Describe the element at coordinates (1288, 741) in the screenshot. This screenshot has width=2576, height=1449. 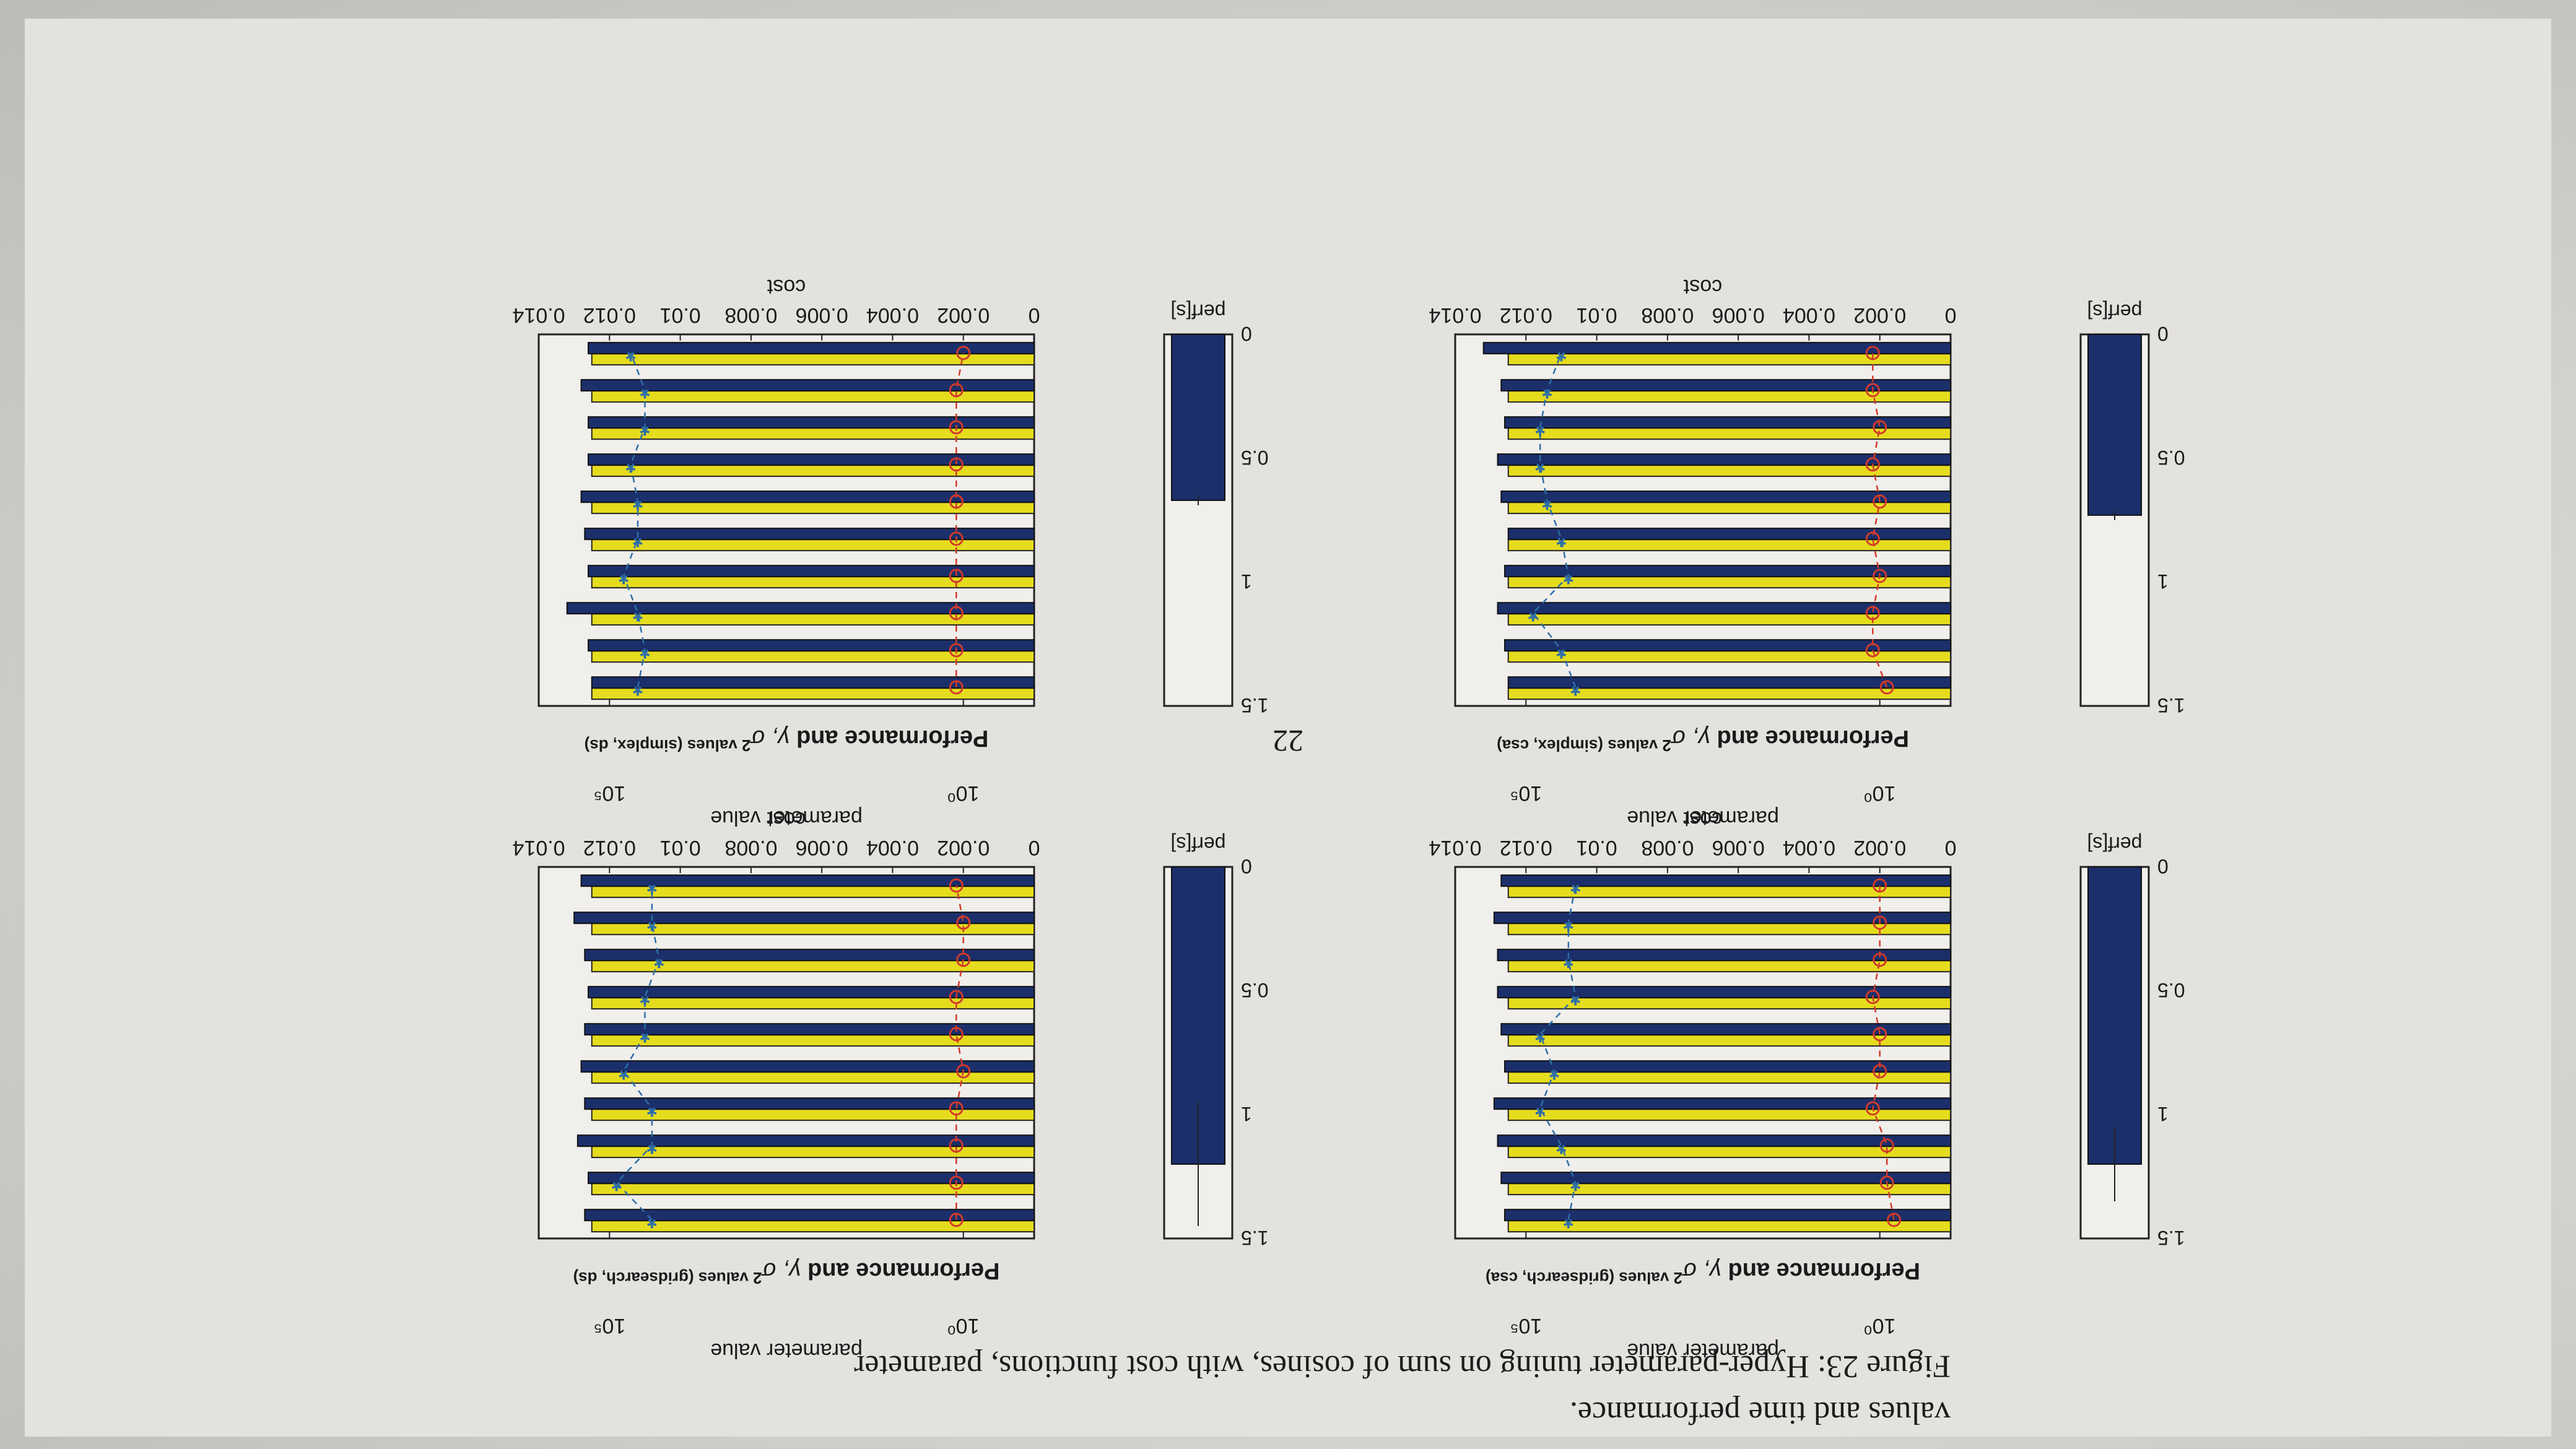
I see `page-number: 22` at that location.